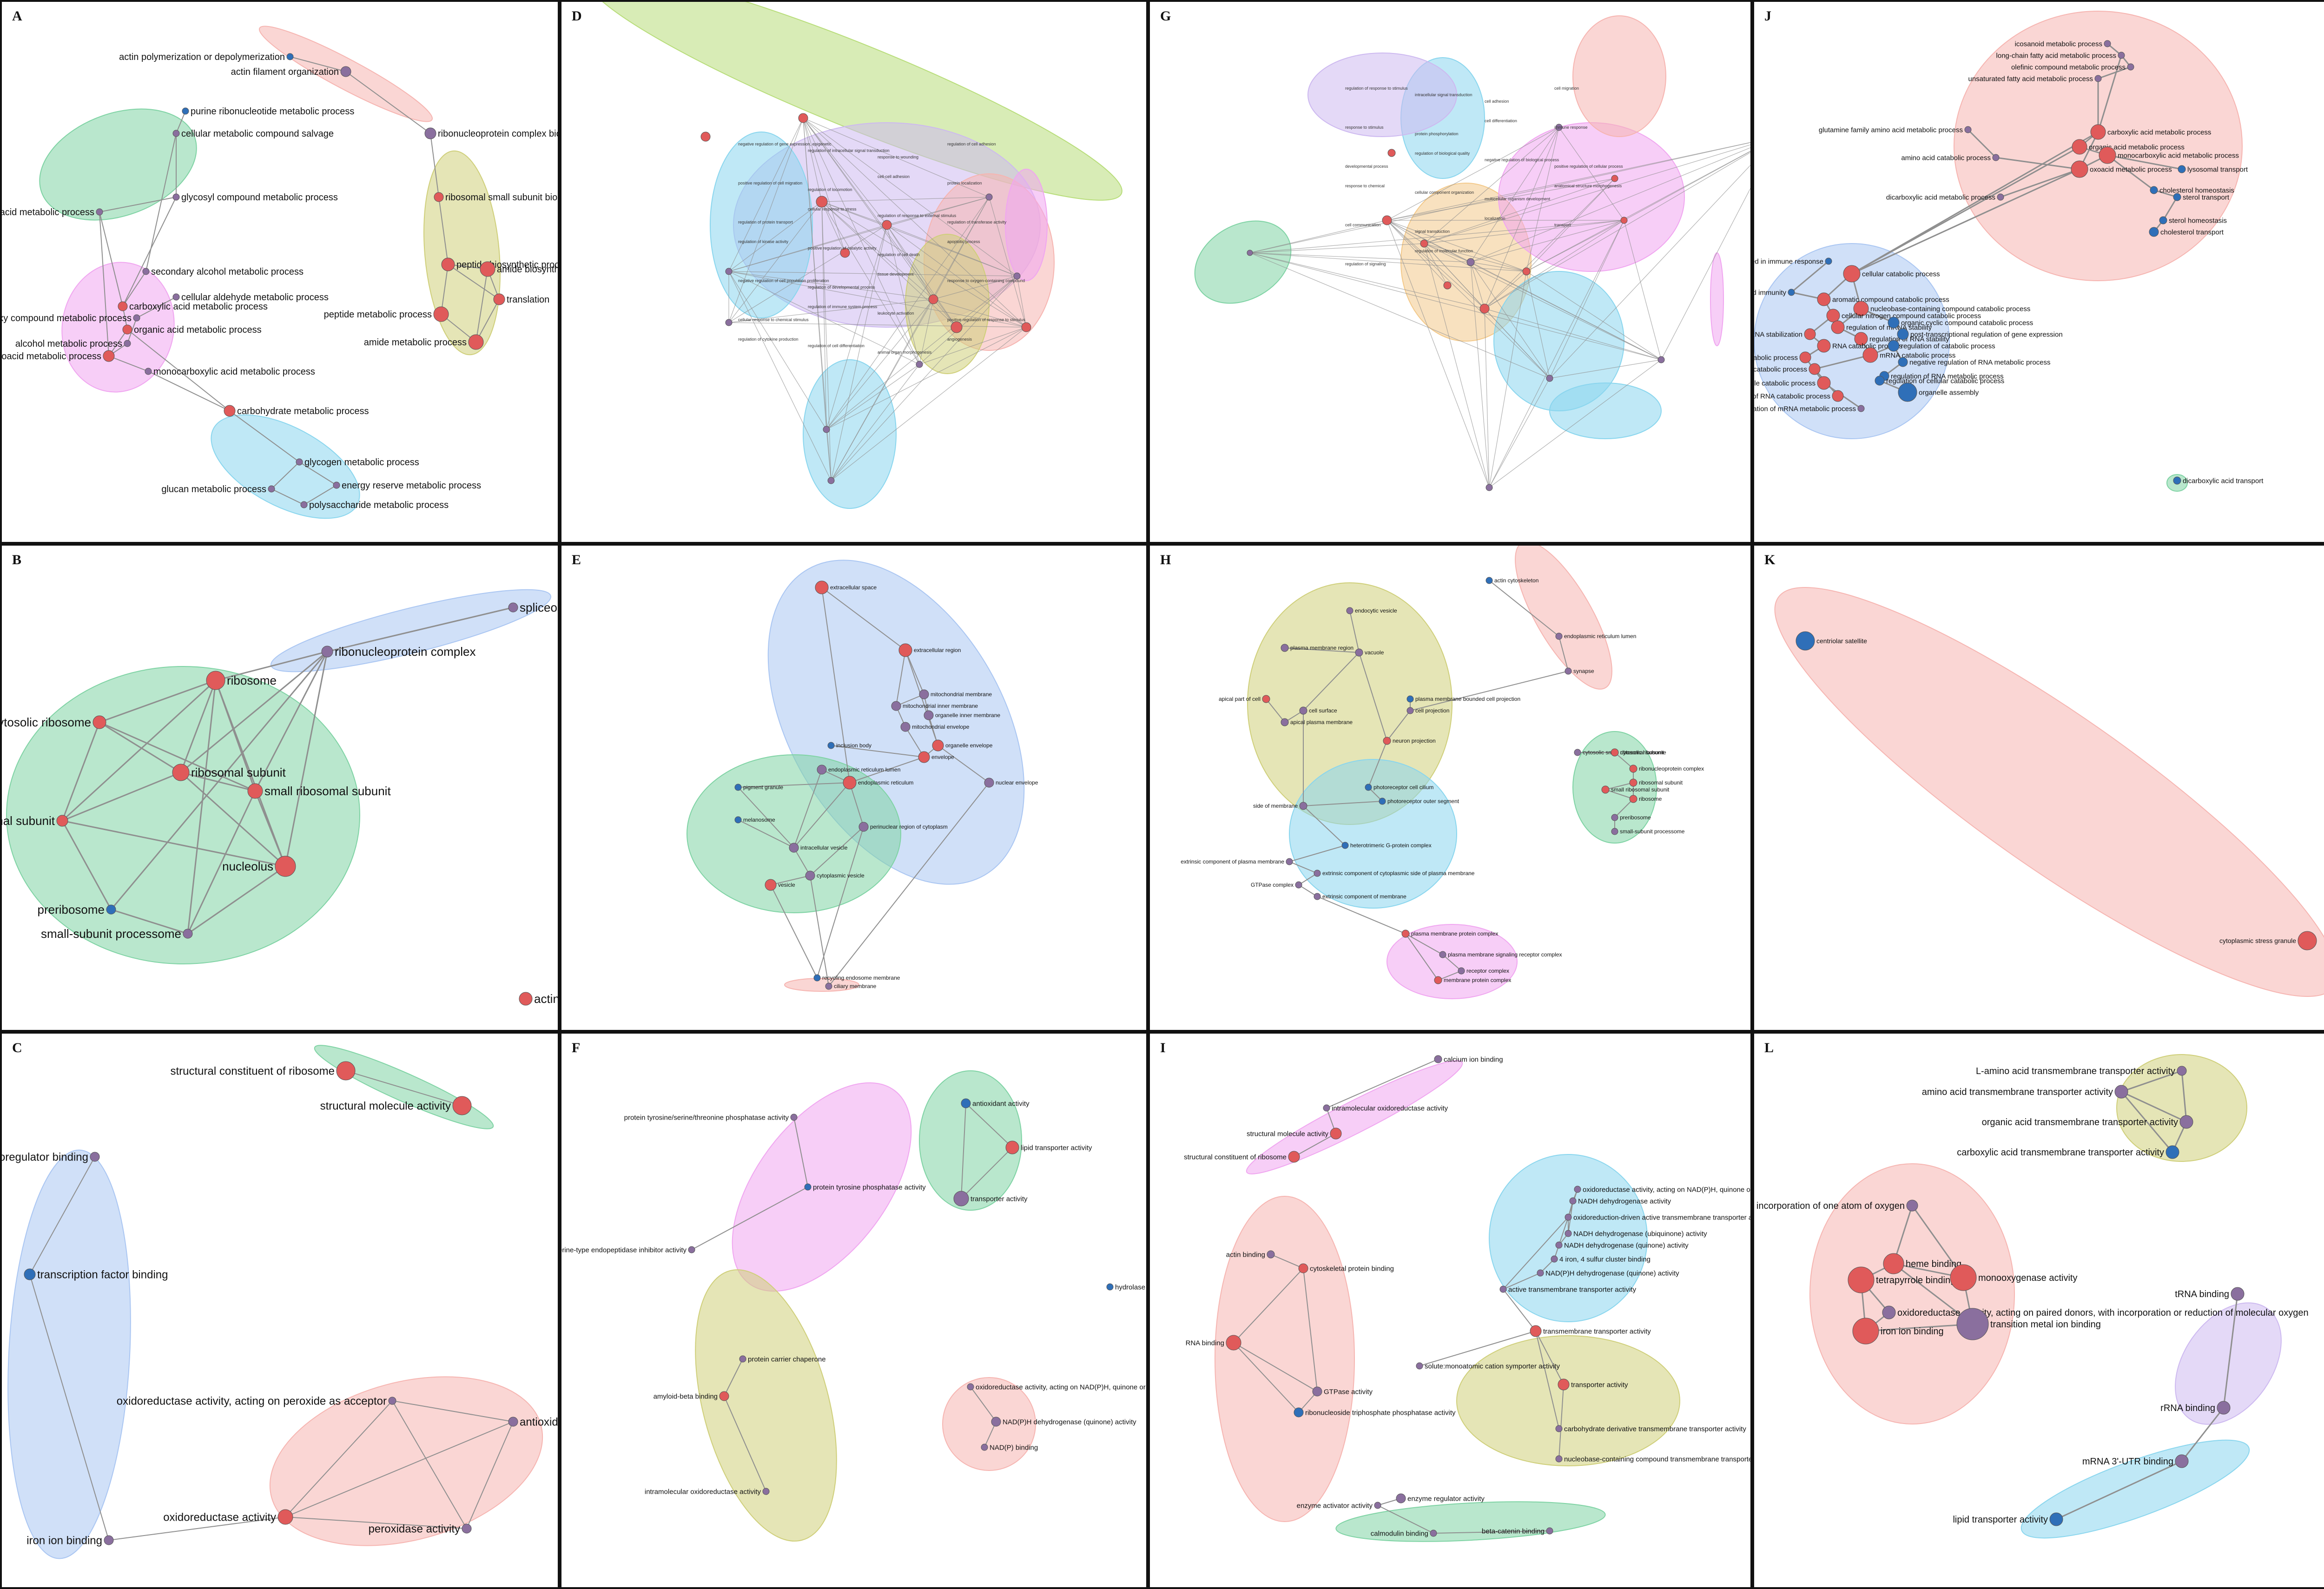 This screenshot has width=2324, height=1589. What do you see at coordinates (111, 934) in the screenshot?
I see `node-label: small-subunit processome` at bounding box center [111, 934].